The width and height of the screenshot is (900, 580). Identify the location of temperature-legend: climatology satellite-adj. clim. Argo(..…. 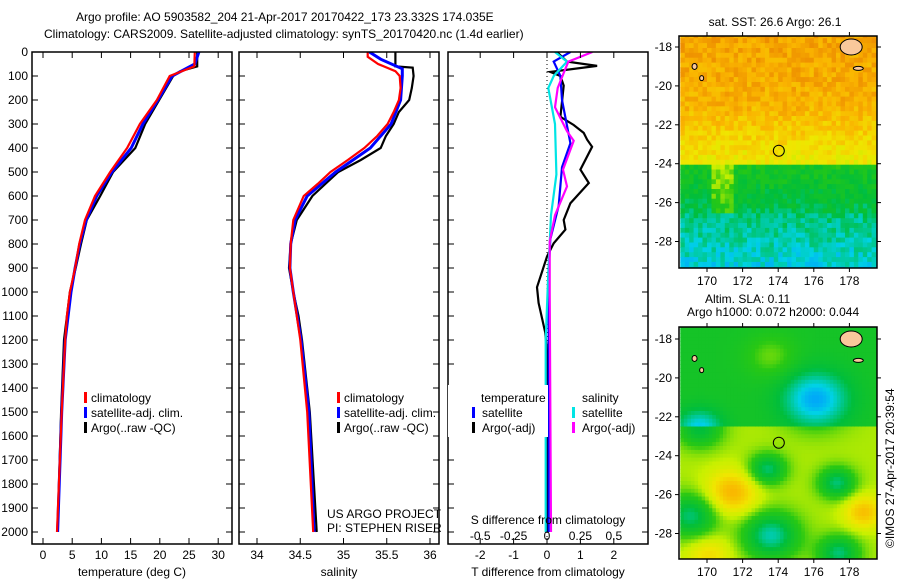
(133, 413).